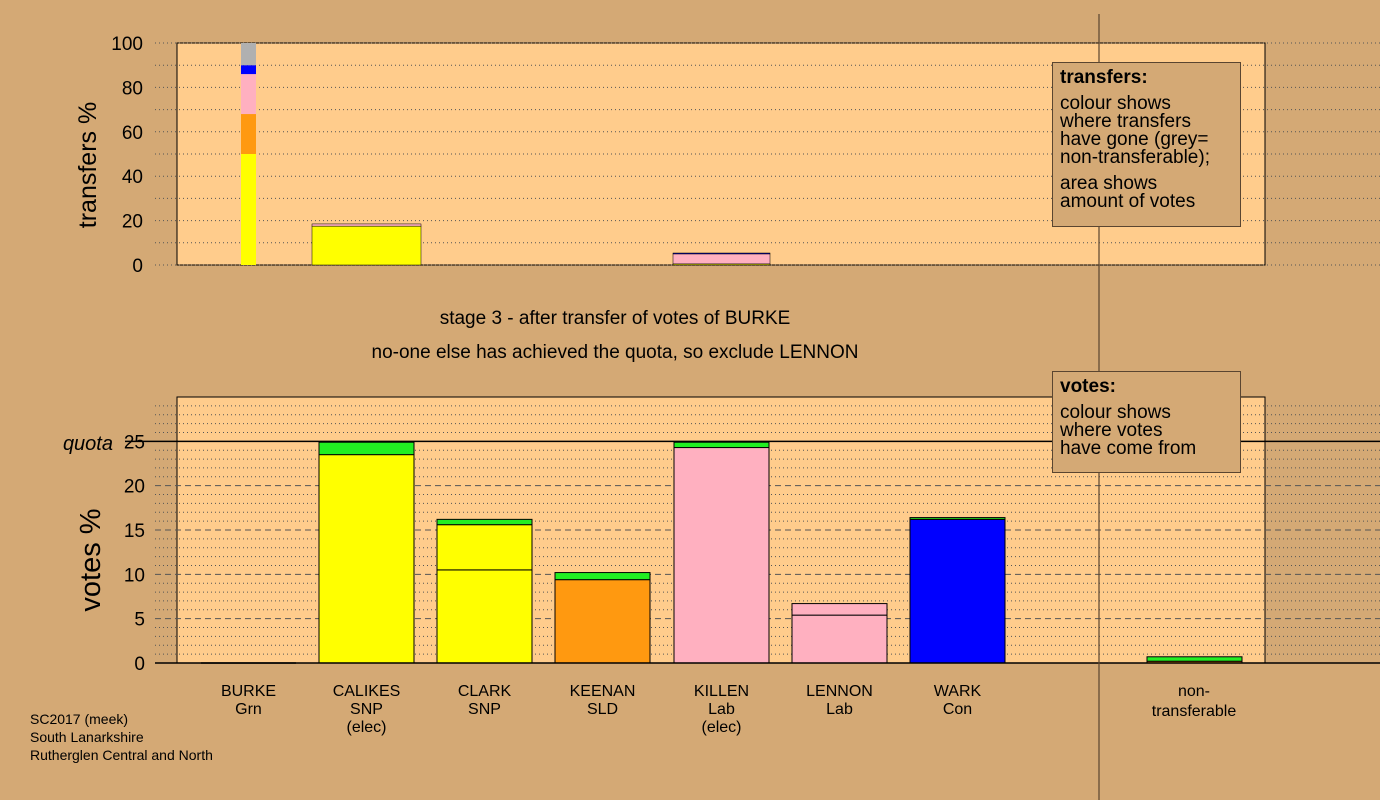 The height and width of the screenshot is (800, 1380). What do you see at coordinates (87, 737) in the screenshot?
I see `footer-council: South Lanarkshire` at bounding box center [87, 737].